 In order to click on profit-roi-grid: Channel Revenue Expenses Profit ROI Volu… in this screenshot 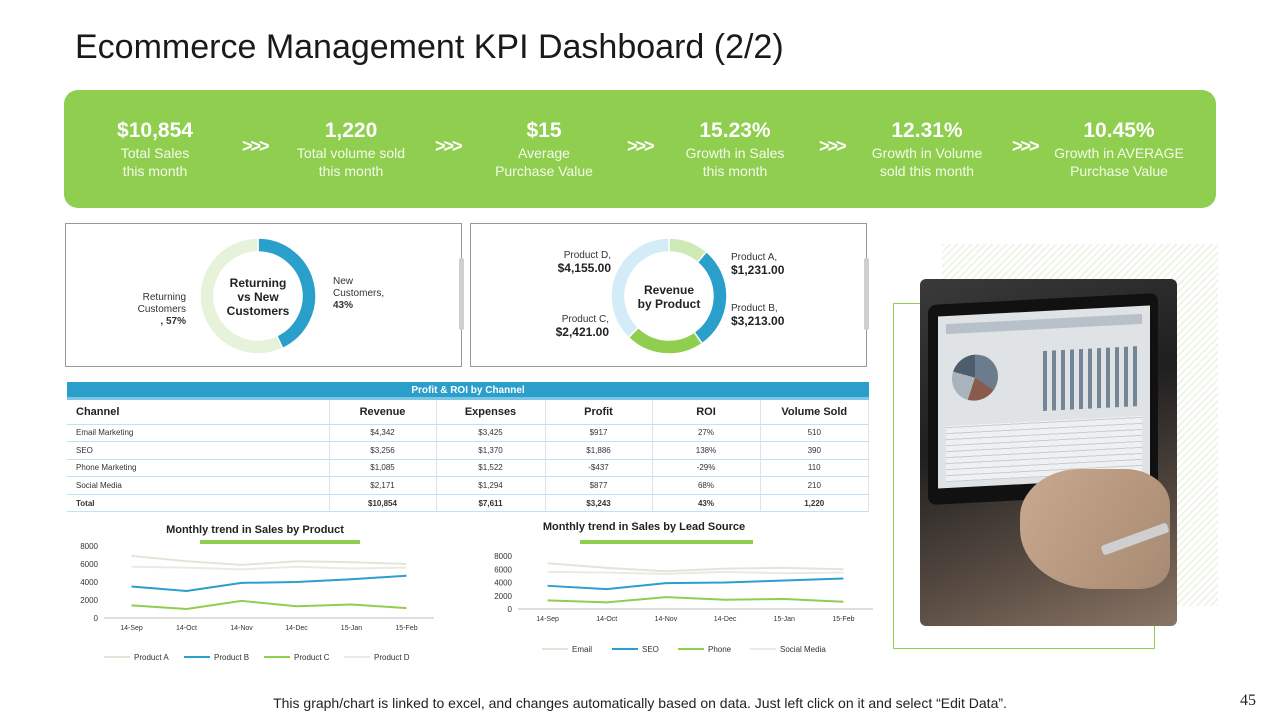, I will do `click(468, 456)`.